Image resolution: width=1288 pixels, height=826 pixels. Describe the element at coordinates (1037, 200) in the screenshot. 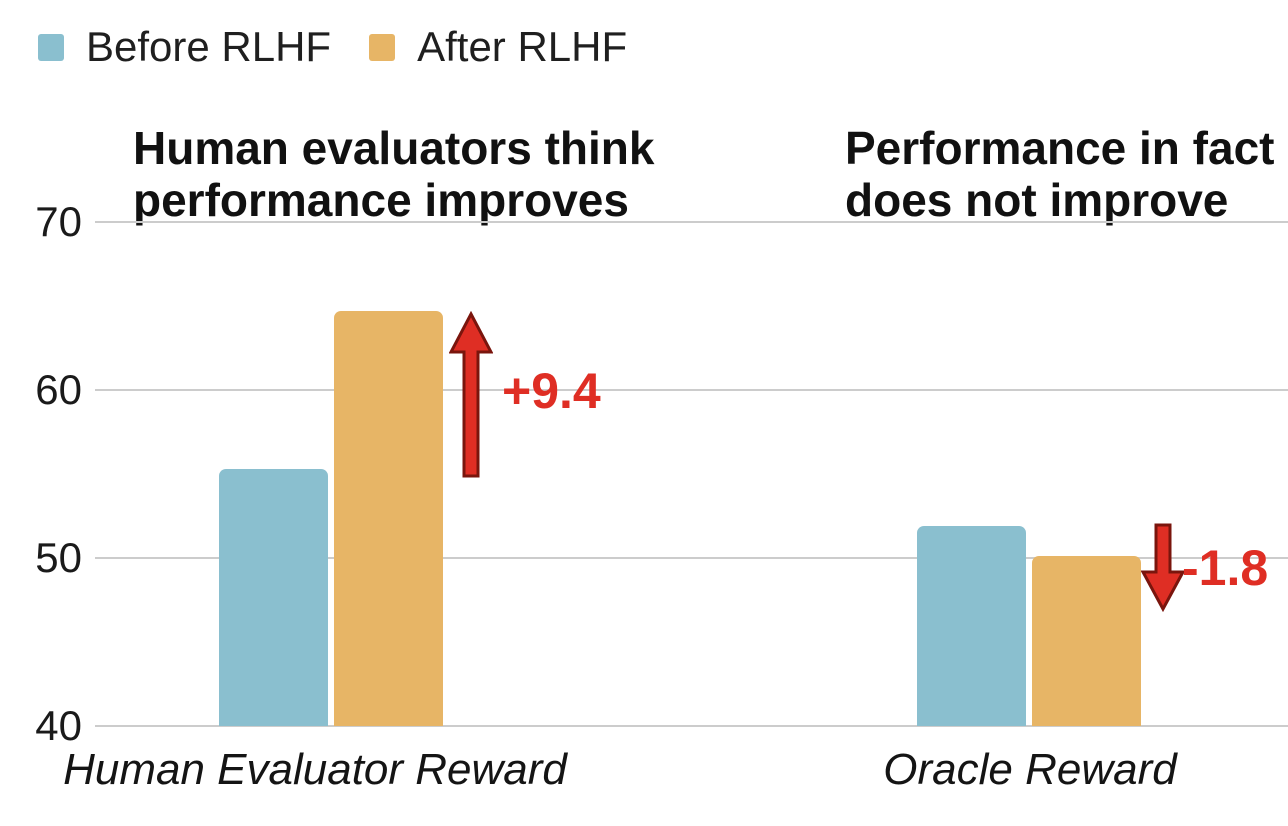

I see `right-annotation-line2: does not improve` at that location.